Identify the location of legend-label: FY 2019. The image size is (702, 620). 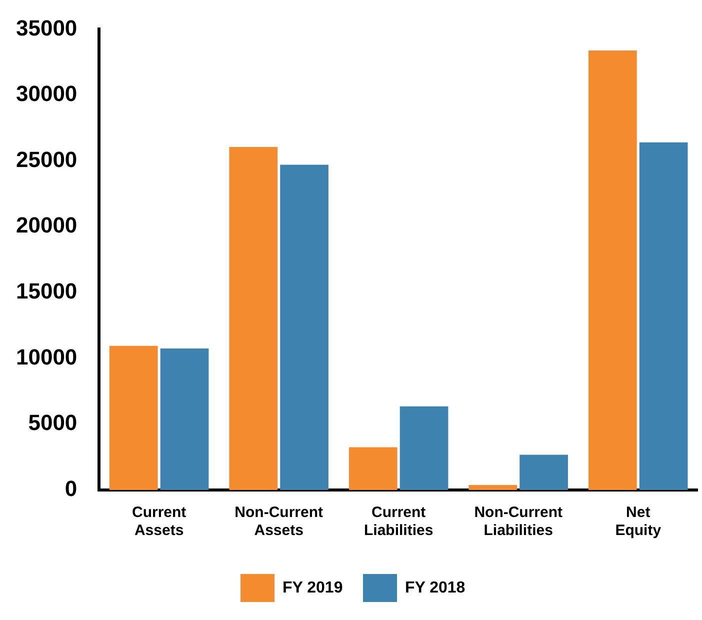
(312, 587).